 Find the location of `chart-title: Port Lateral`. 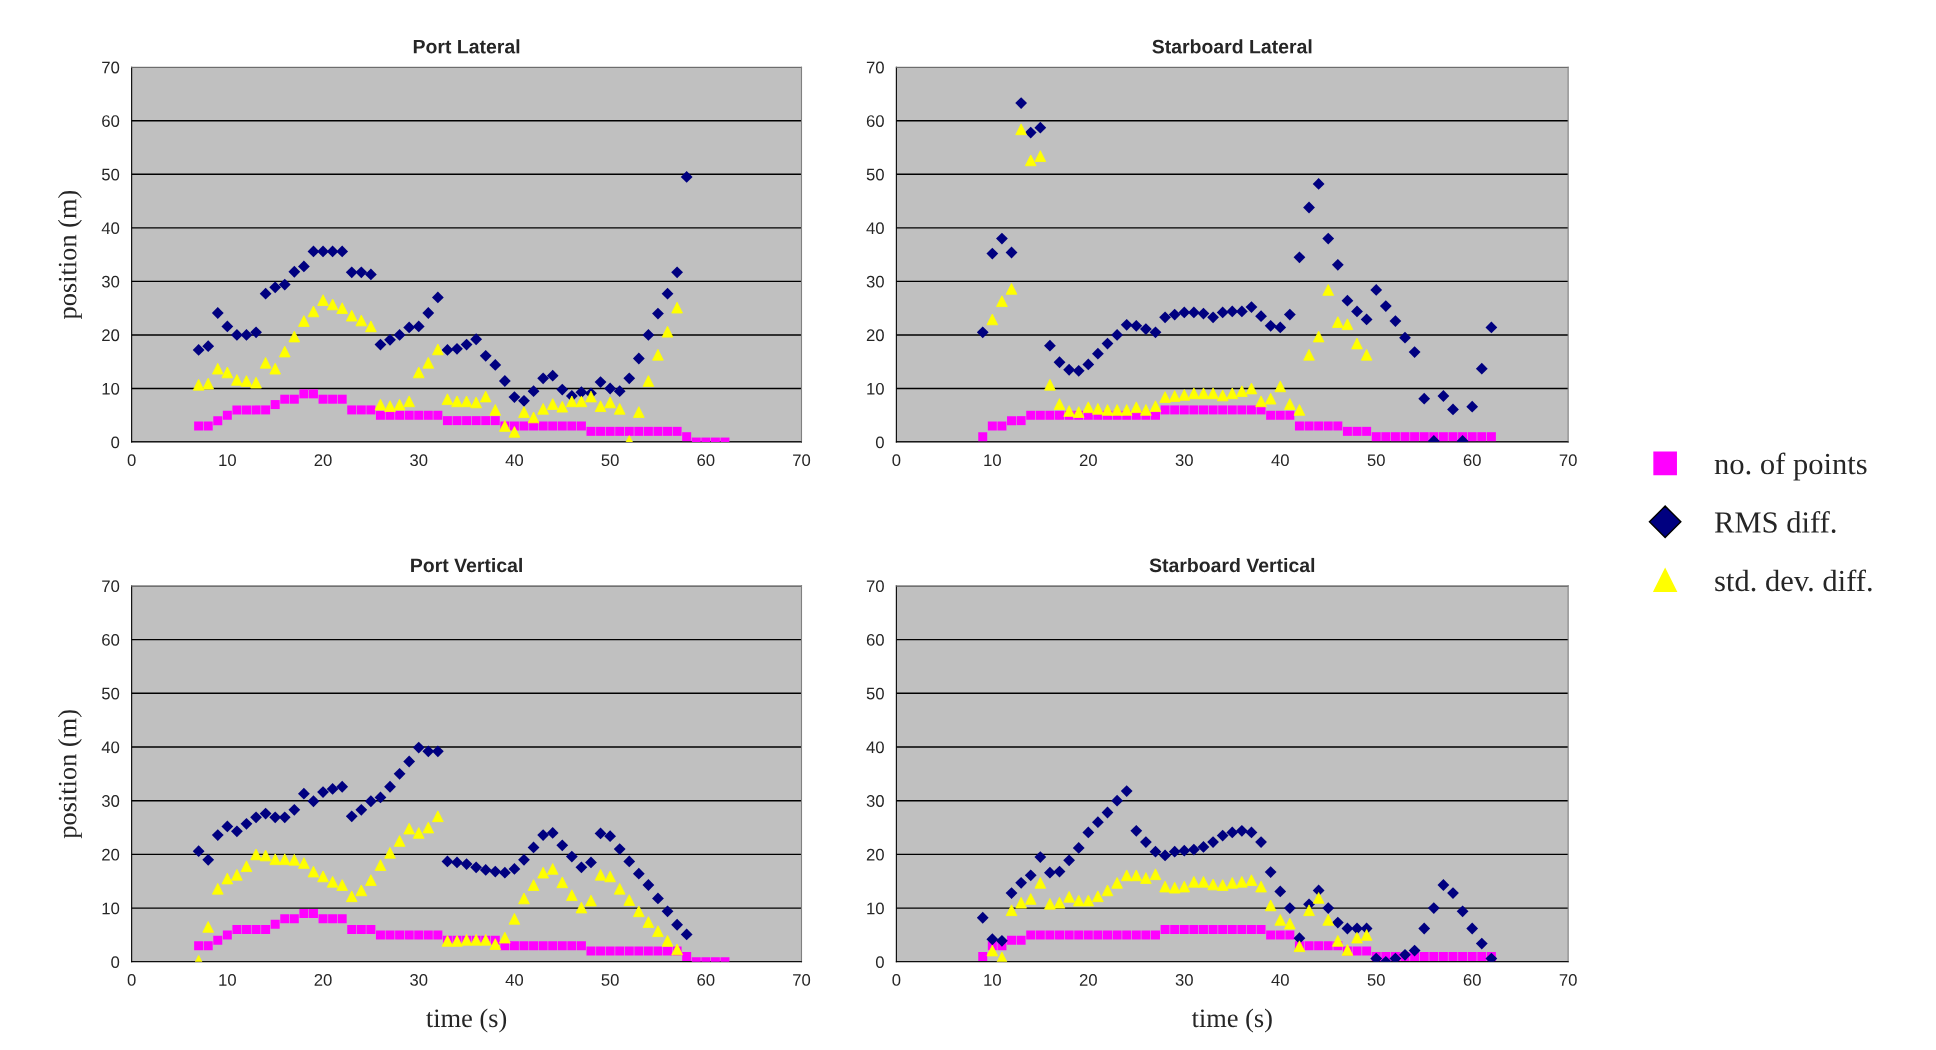

chart-title: Port Lateral is located at coordinates (466, 46).